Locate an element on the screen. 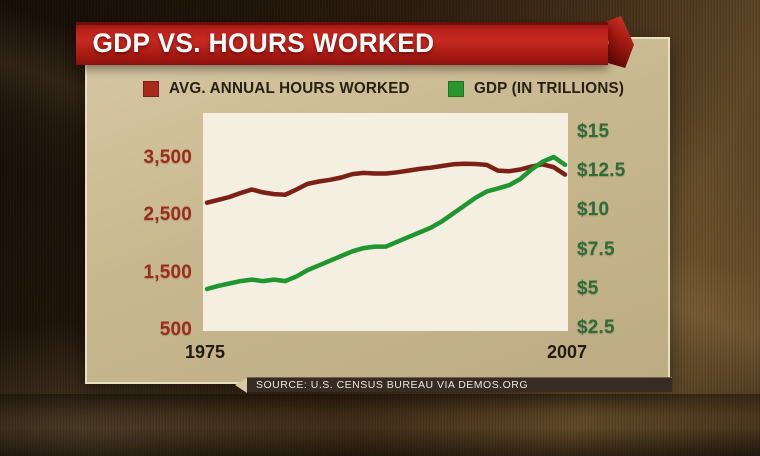 The width and height of the screenshot is (760, 456). right-axis-tick: $2.5 is located at coordinates (596, 328).